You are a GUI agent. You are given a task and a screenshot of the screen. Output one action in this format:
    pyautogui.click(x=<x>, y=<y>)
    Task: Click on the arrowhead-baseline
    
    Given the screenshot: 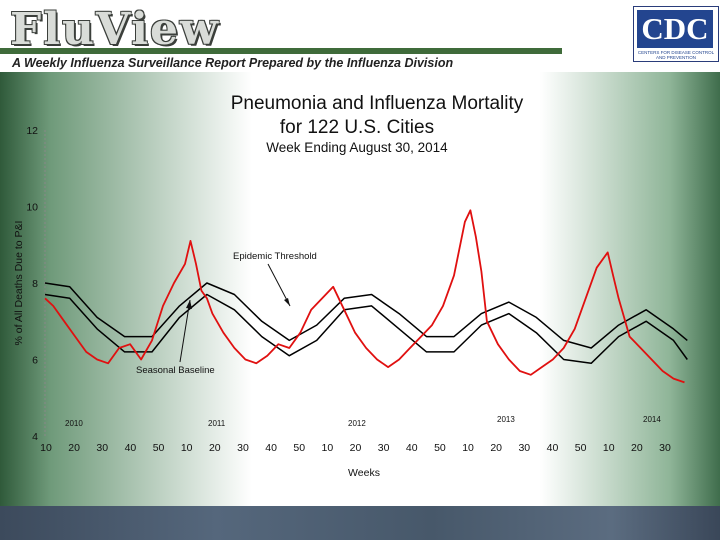 What is the action you would take?
    pyautogui.click(x=189, y=304)
    